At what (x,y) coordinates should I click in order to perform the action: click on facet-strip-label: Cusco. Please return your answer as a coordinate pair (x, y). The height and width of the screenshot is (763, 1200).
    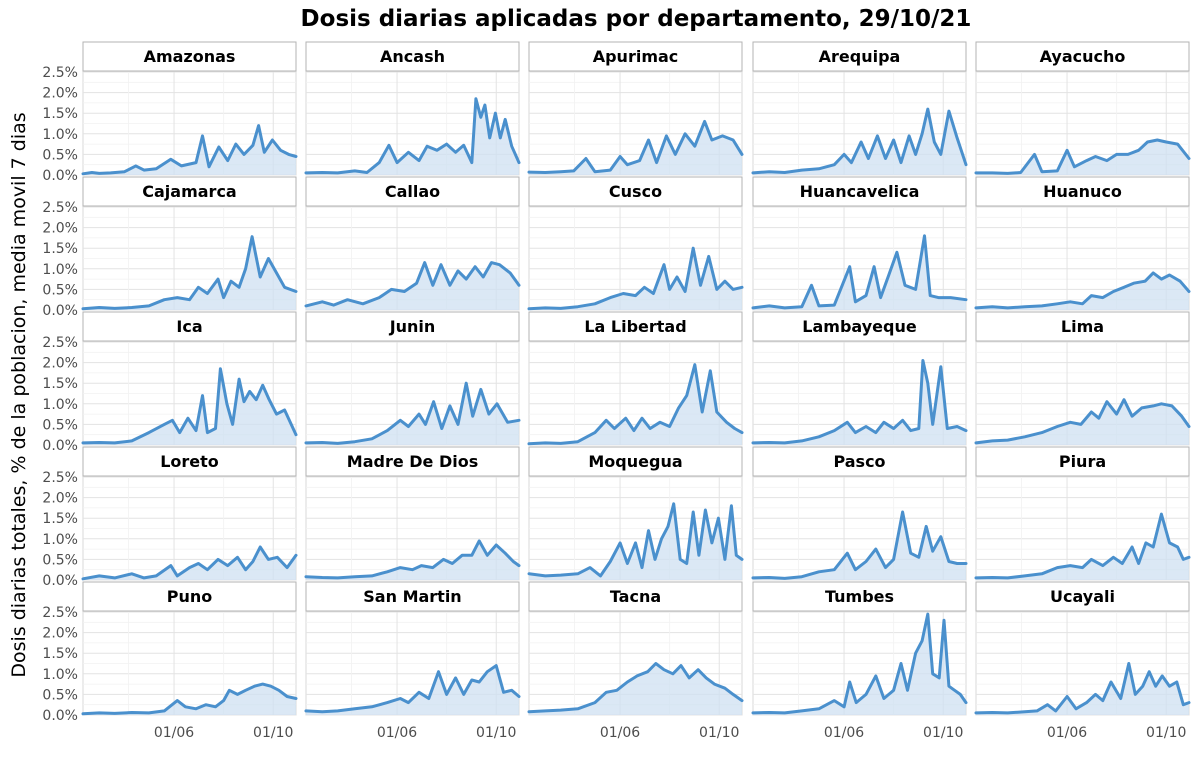
    Looking at the image, I should click on (635, 191).